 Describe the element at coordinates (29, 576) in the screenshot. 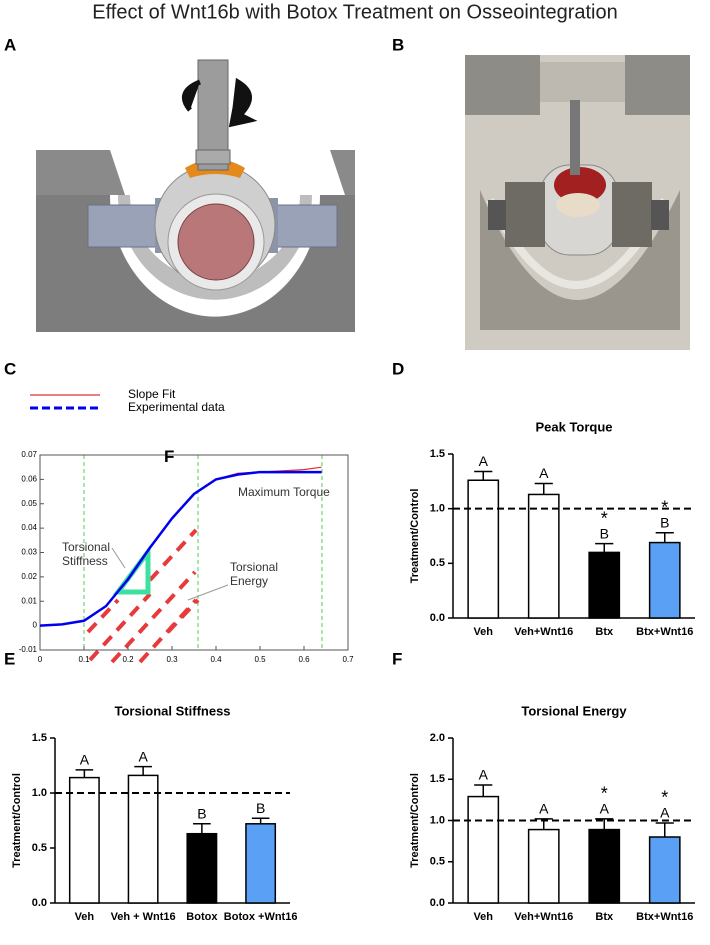

I see `y-tick-label: 0.02` at that location.